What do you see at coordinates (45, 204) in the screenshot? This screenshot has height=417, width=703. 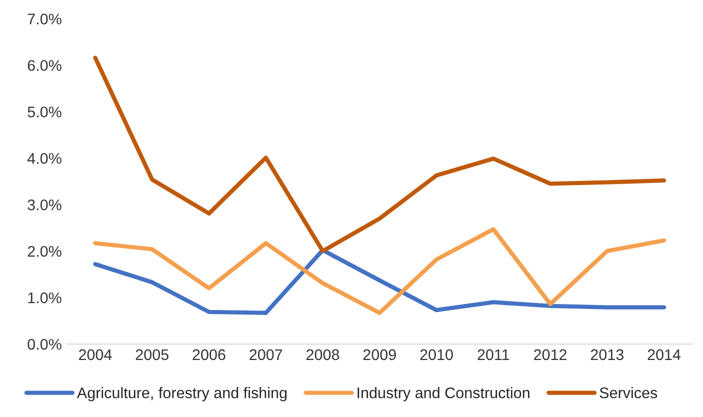 I see `y-tick-label: 3.0%` at bounding box center [45, 204].